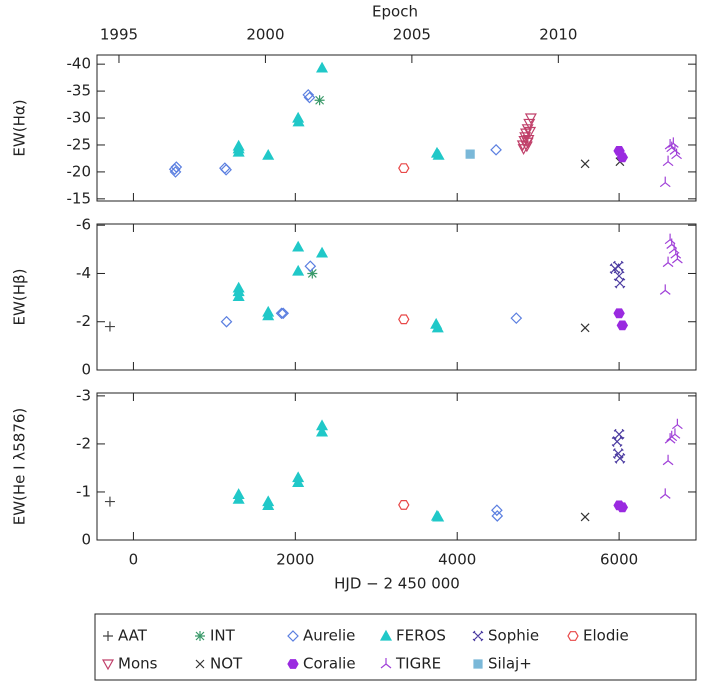 The width and height of the screenshot is (702, 688). Describe the element at coordinates (619, 560) in the screenshot. I see `x-tick-label: 6000` at that location.